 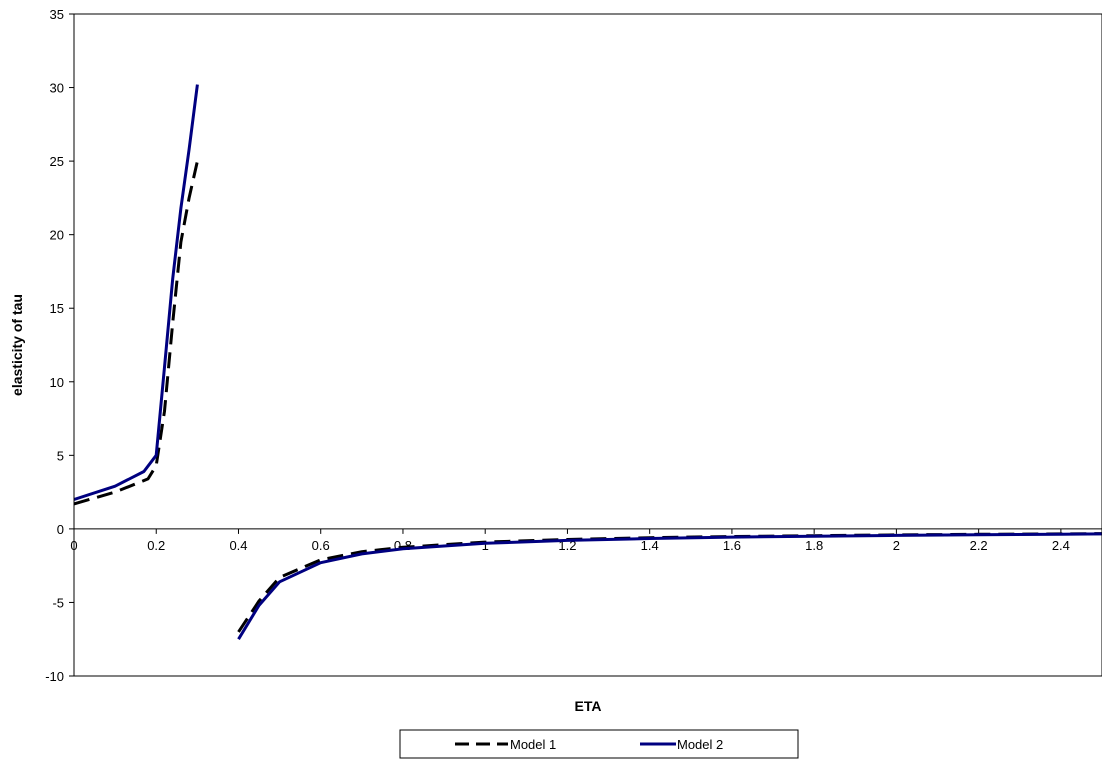 What do you see at coordinates (650, 545) in the screenshot?
I see `x-tick-label: 1.4` at bounding box center [650, 545].